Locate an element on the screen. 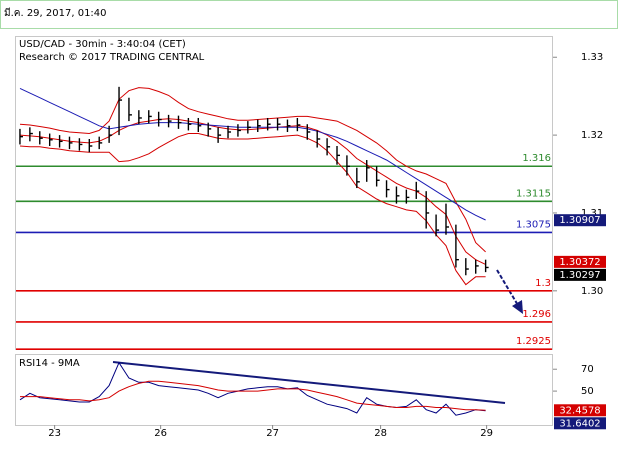 The width and height of the screenshot is (619, 451). level-label: 1.3075 is located at coordinates (533, 224).